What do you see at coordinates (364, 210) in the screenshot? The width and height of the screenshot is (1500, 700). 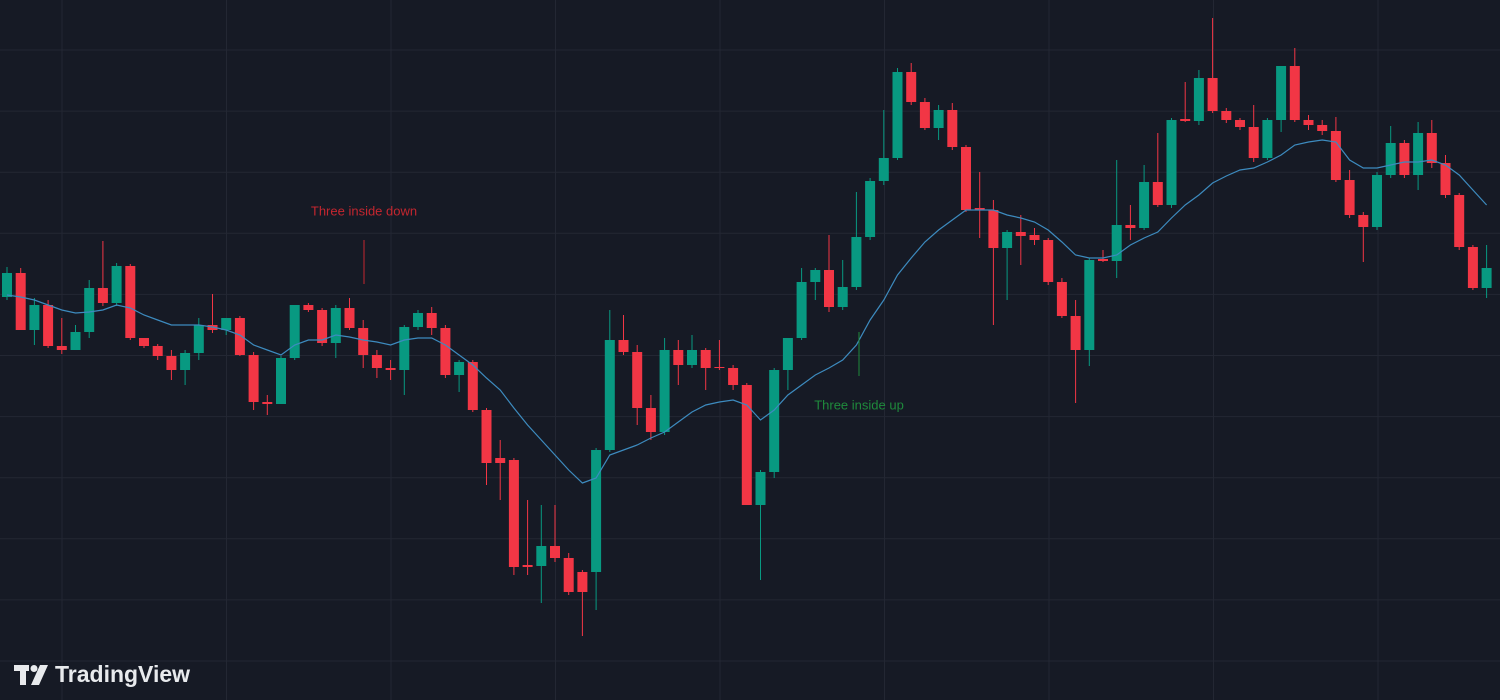 I see `annotation: Three inside down` at bounding box center [364, 210].